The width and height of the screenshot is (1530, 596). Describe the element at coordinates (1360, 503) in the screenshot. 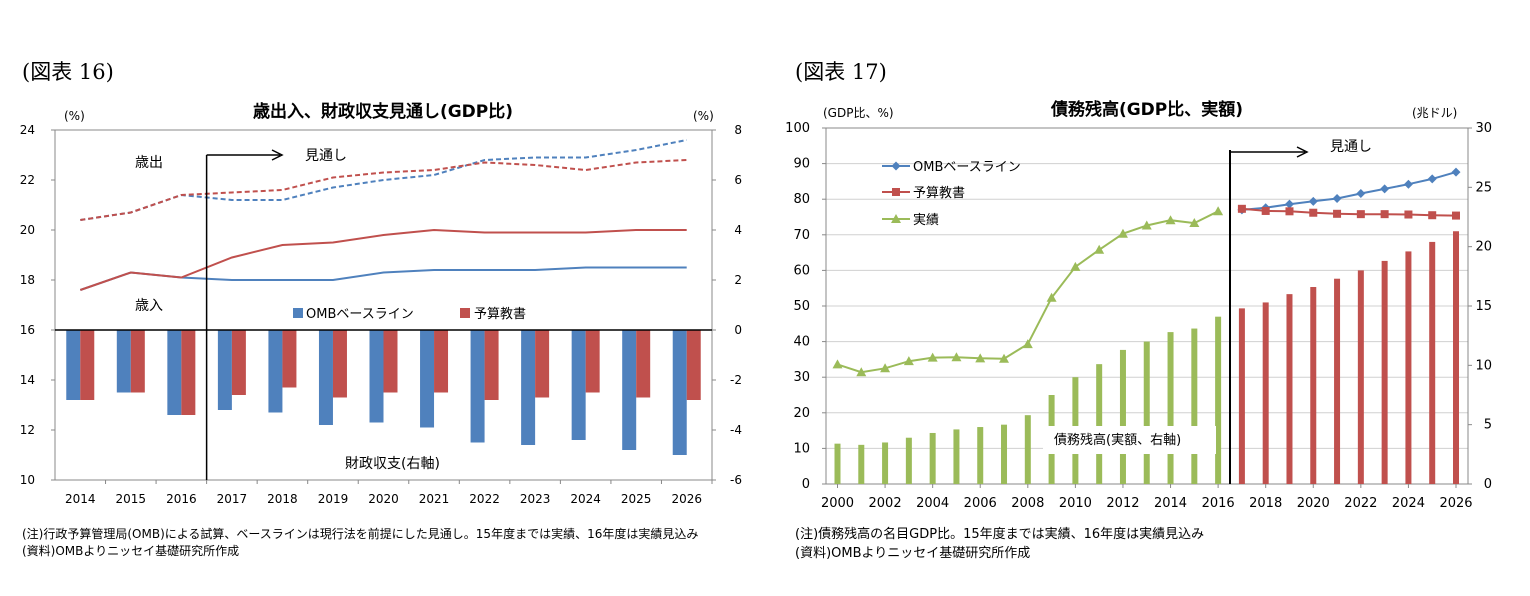

I see `chart2-x-tick-label: 2022` at that location.